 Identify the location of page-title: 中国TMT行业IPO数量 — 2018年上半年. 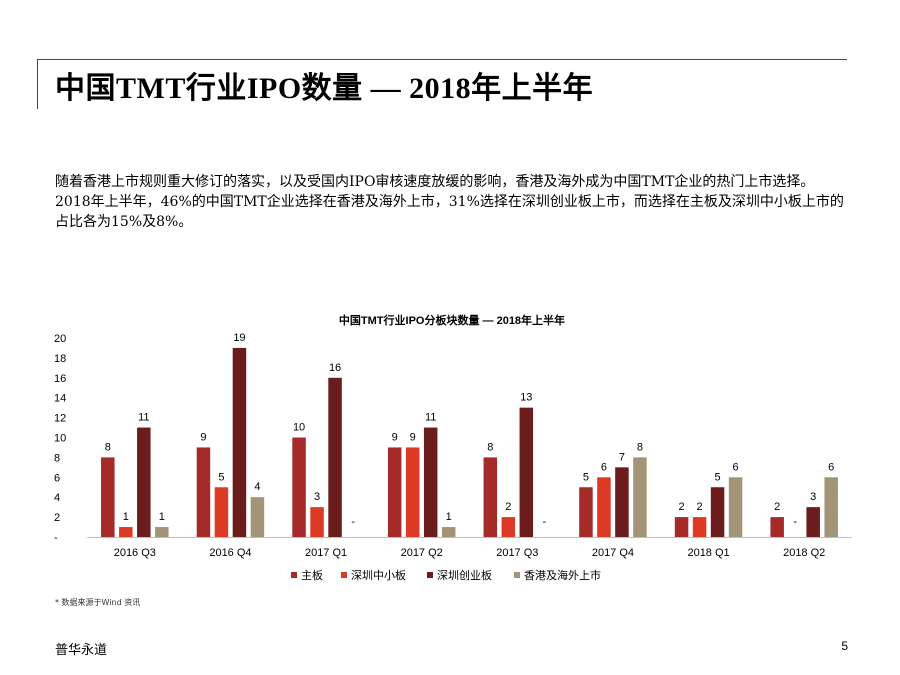
(324, 88).